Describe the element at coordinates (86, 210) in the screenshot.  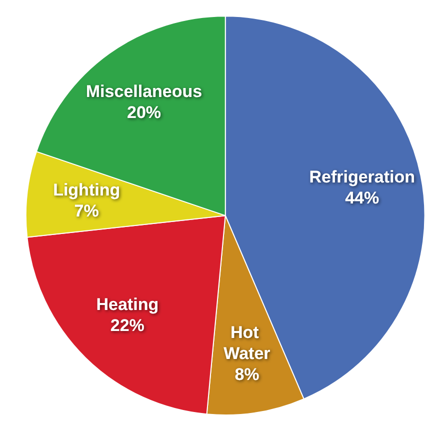
I see `data-label: 7%` at that location.